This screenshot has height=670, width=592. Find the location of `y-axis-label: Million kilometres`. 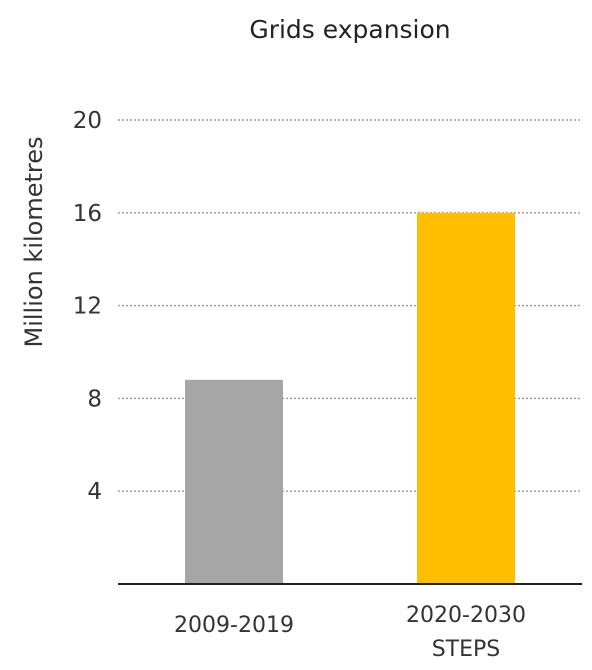

y-axis-label: Million kilometres is located at coordinates (34, 242).